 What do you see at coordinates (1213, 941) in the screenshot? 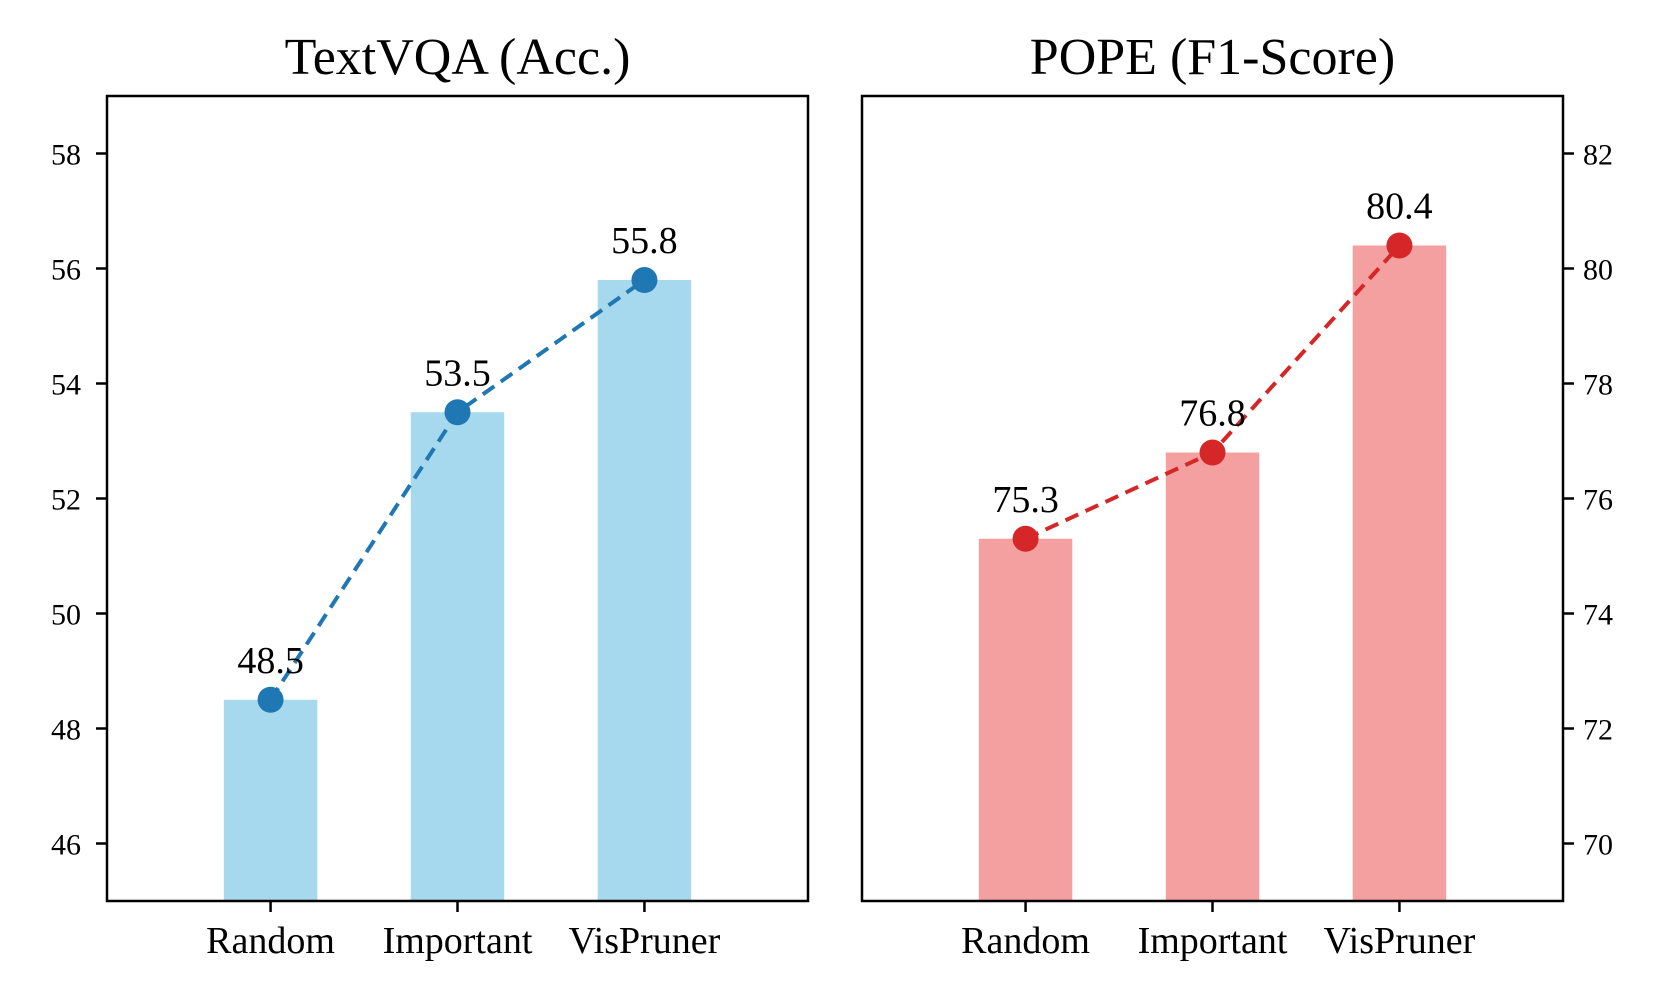
I see `category-label-1-1: Important` at bounding box center [1213, 941].